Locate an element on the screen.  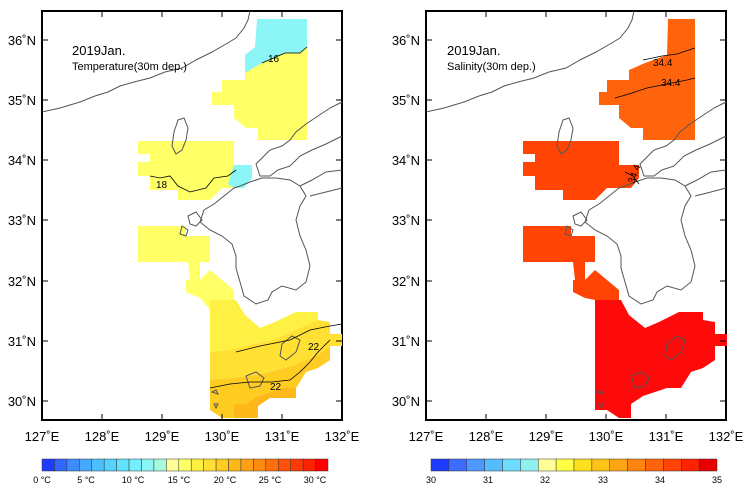
contour-34-4-b is located at coordinates (655, 88).